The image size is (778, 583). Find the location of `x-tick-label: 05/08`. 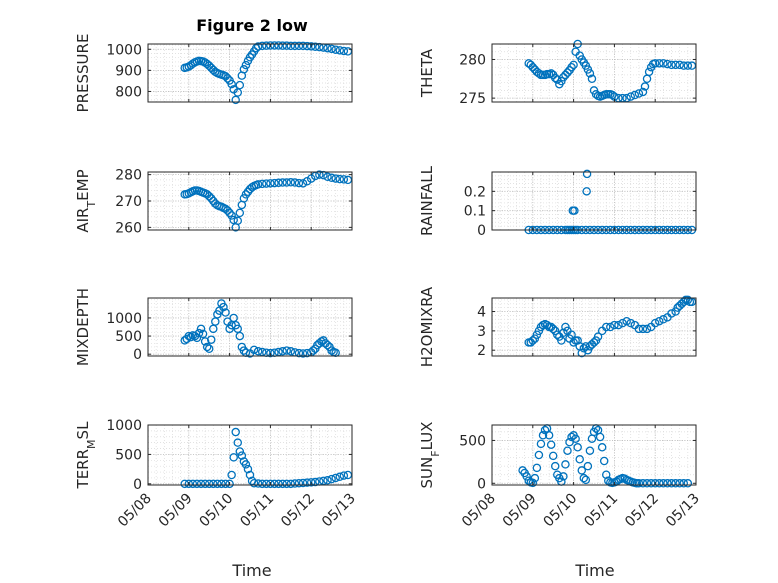

x-tick-label: 05/08 is located at coordinates (135, 511).